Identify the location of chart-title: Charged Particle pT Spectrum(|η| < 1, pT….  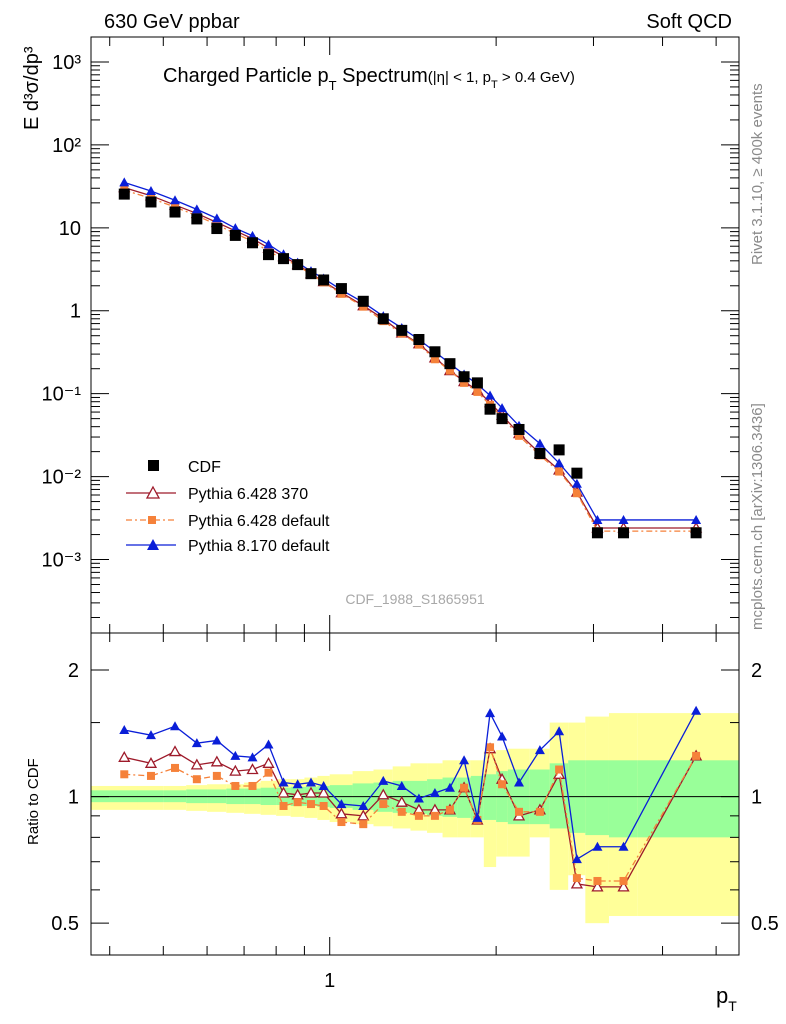
(369, 79).